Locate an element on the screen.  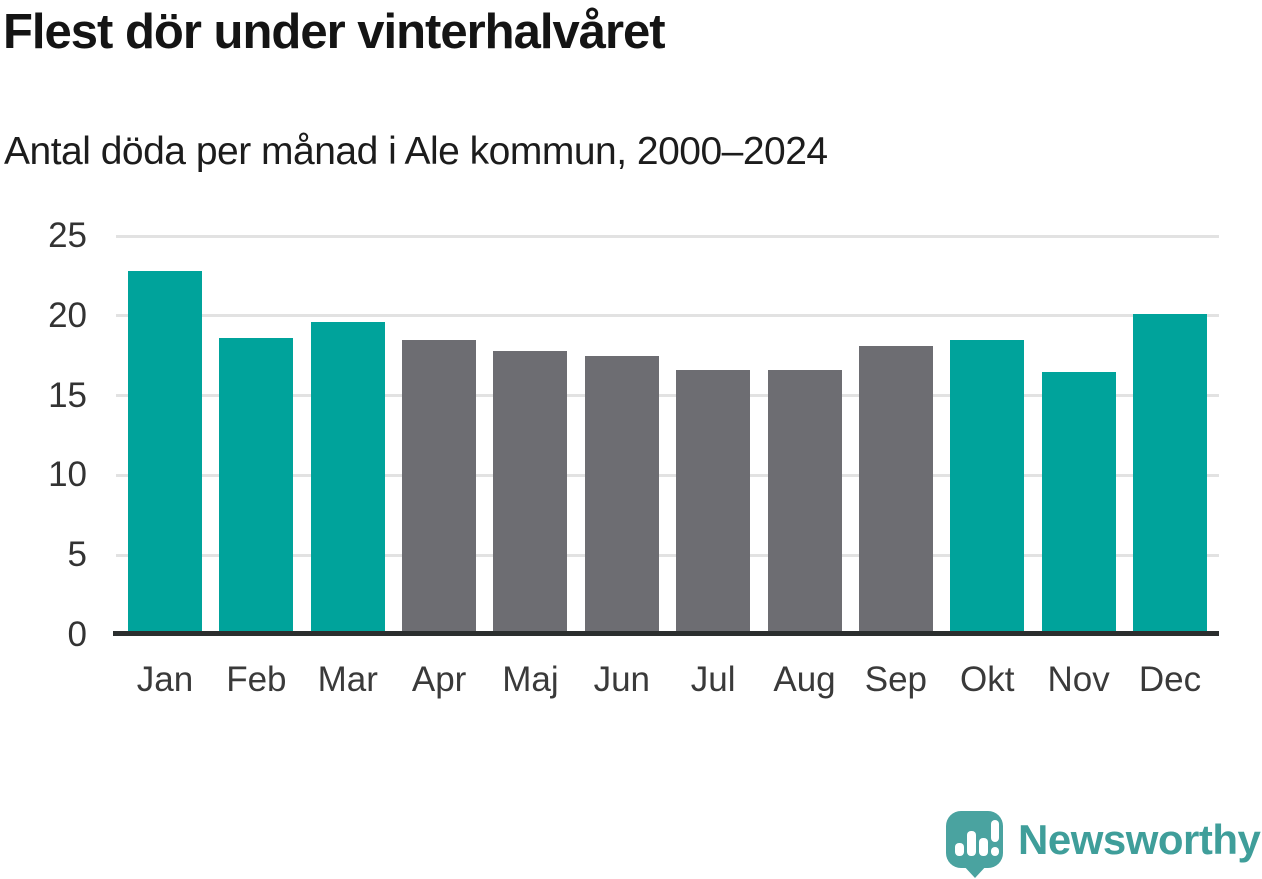
bar-jun is located at coordinates (621, 495).